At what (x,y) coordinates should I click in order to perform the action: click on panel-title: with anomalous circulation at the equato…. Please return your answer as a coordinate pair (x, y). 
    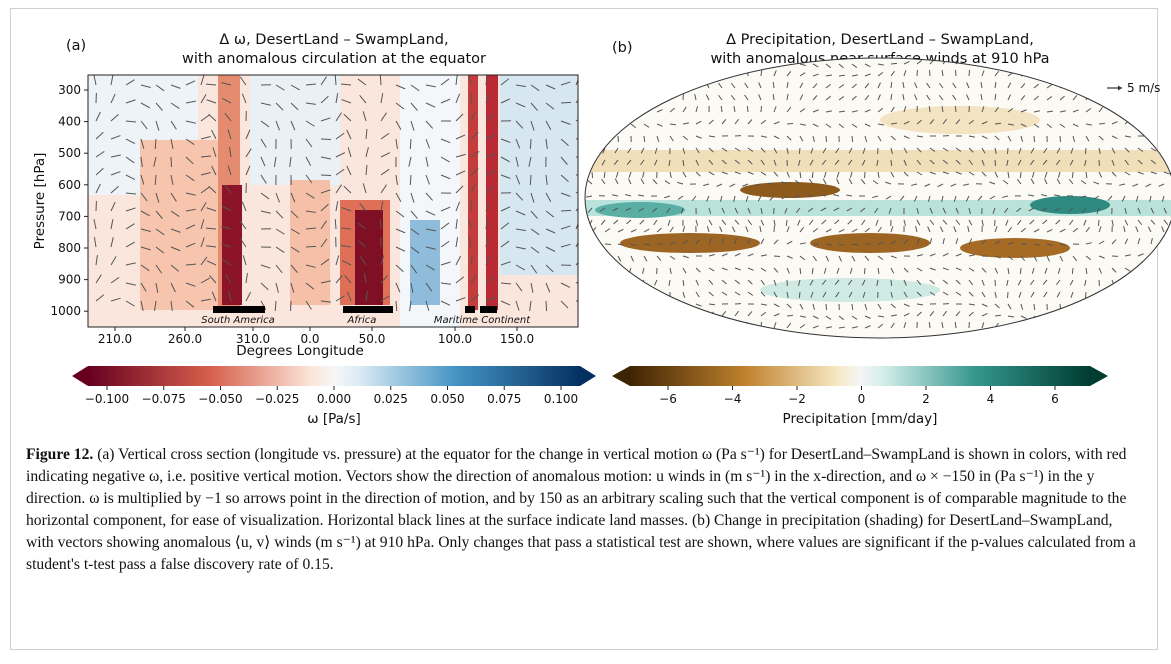
    Looking at the image, I should click on (334, 59).